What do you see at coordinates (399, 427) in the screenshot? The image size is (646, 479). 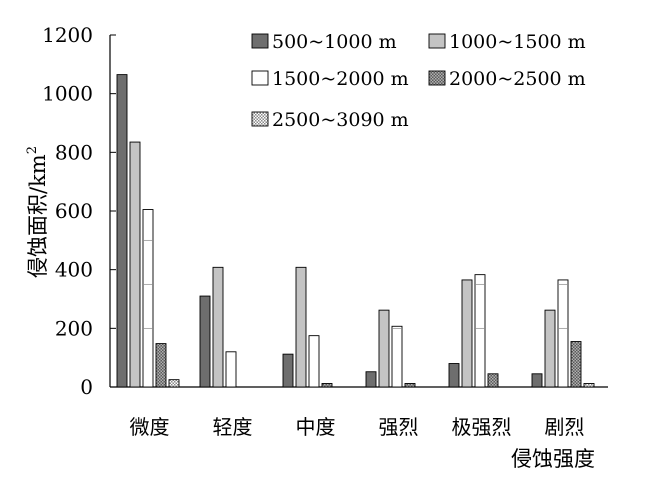 I see `x-category-label: 强烈` at bounding box center [399, 427].